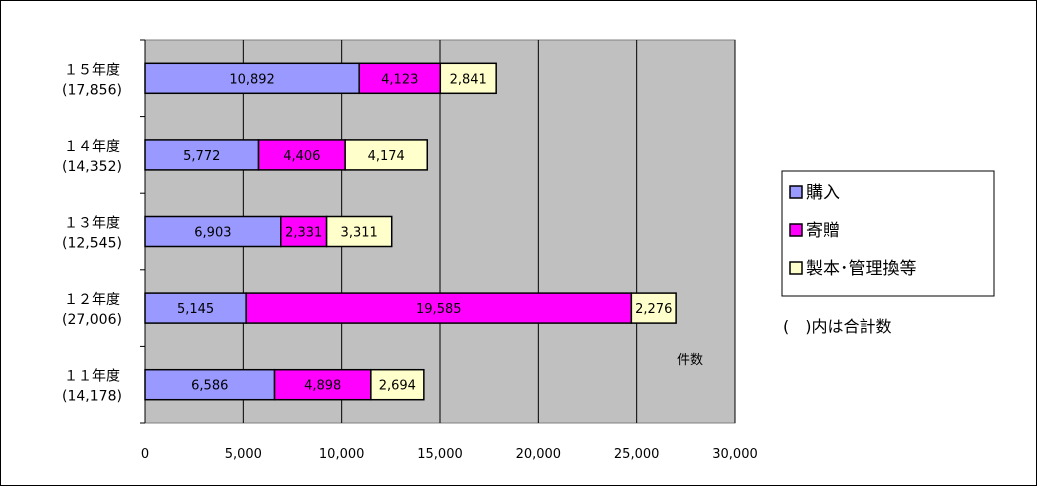 Image resolution: width=1037 pixels, height=486 pixels. I want to click on bar-data-label: 6,903, so click(212, 233).